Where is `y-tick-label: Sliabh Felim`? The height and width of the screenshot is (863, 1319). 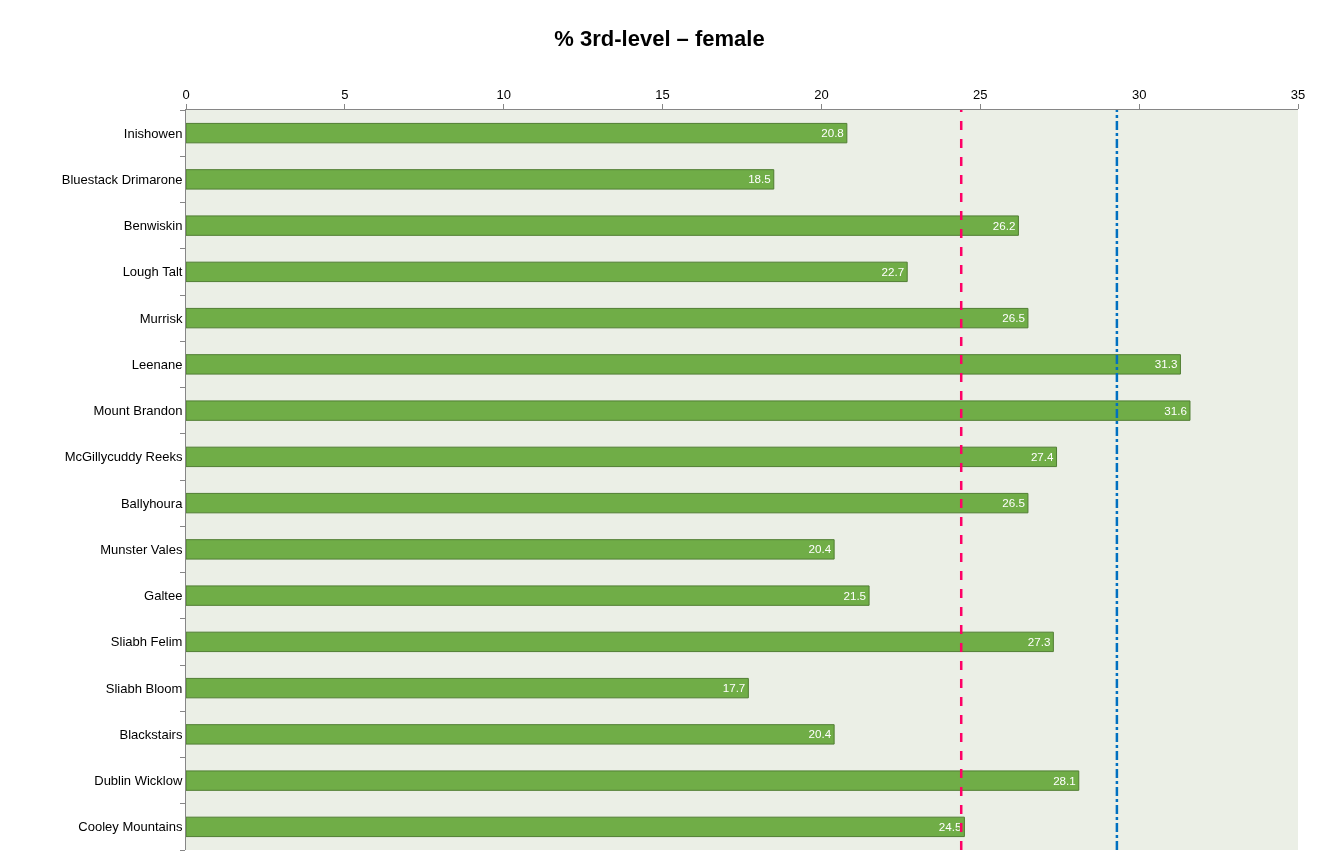
y-tick-label: Sliabh Felim is located at coordinates (146, 642).